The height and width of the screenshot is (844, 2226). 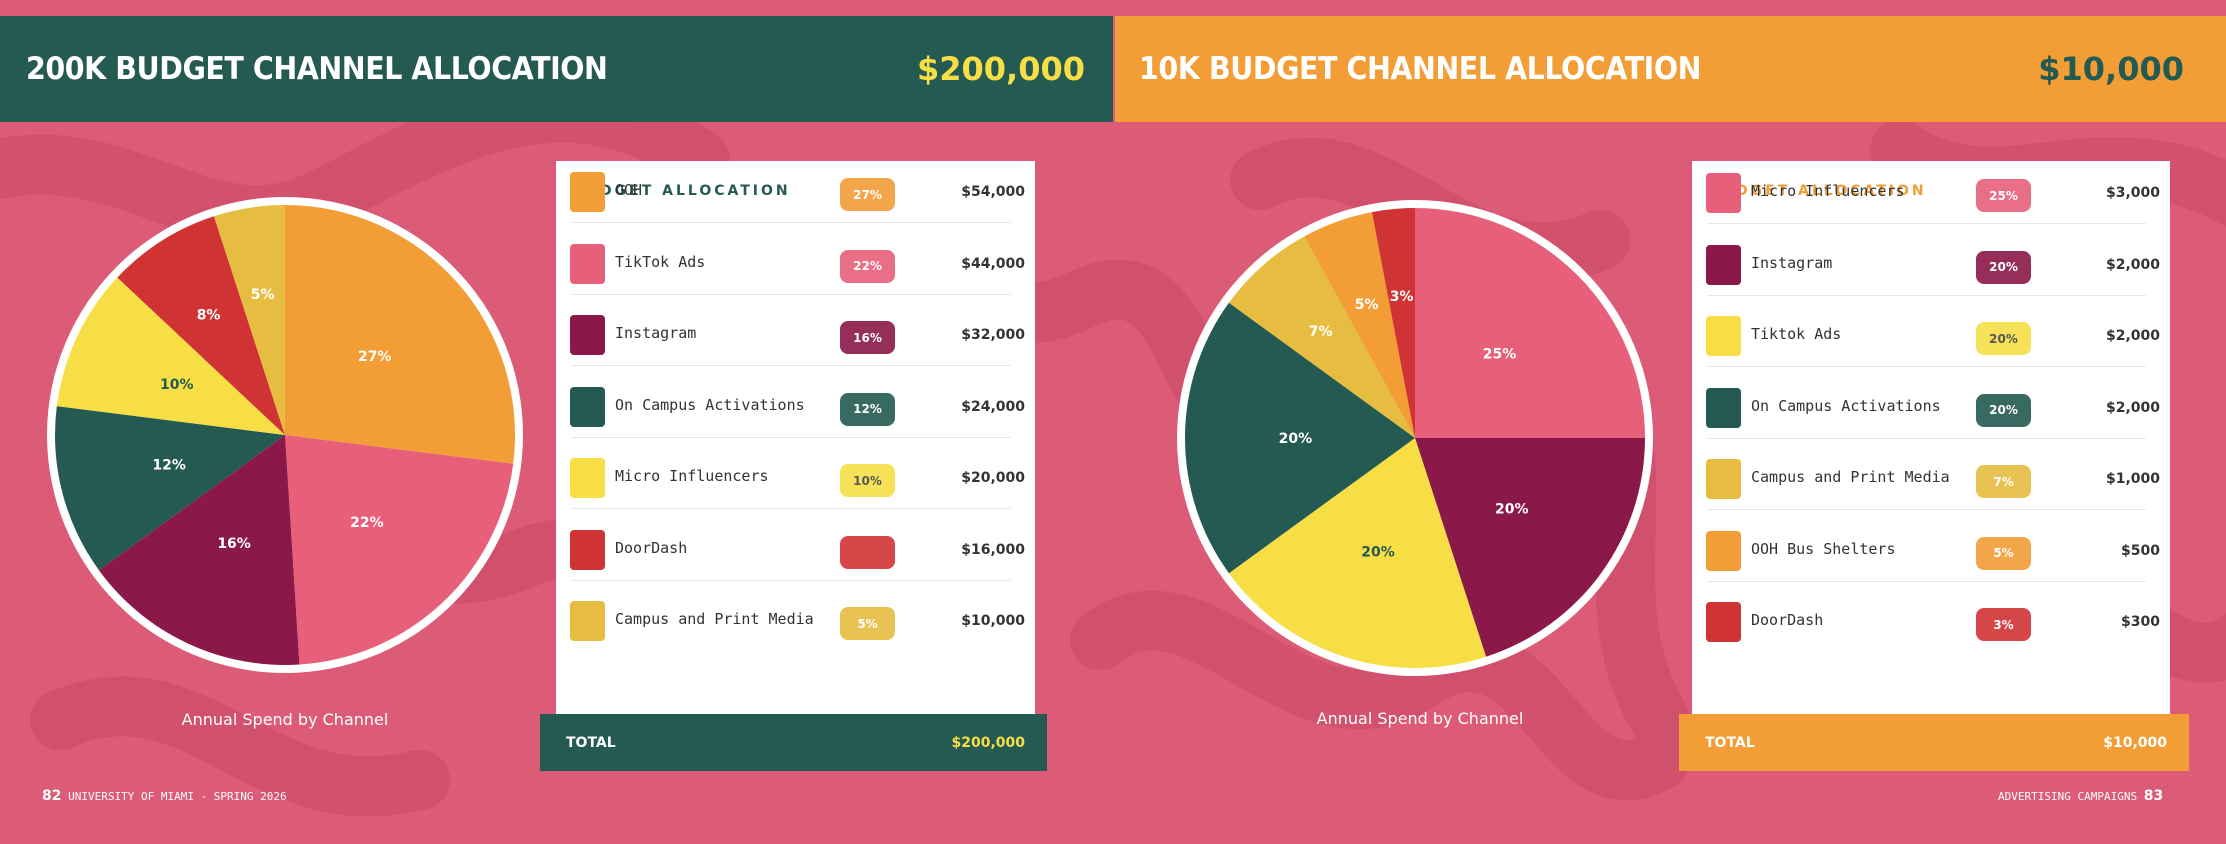 I want to click on header-10k: 10k Budget Channel Allocation $10,000, so click(x=1670, y=69).